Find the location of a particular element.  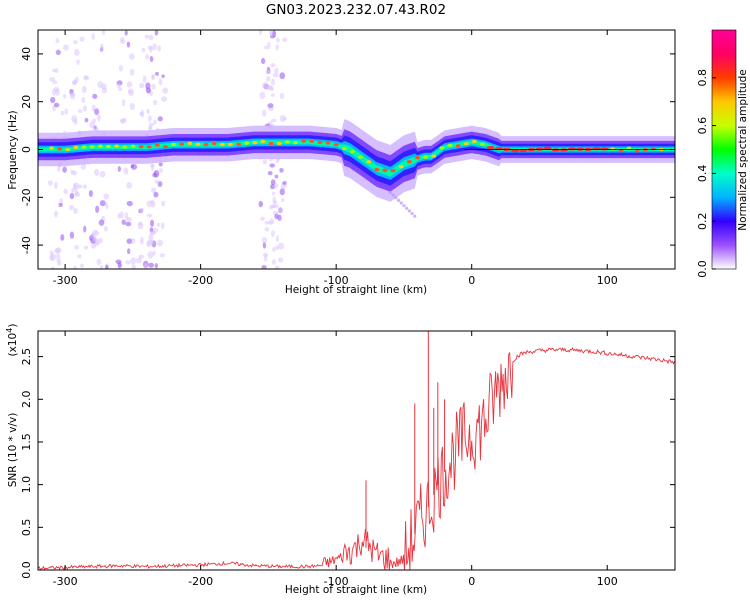

spectrogram-x-tick-label: -200 is located at coordinates (200, 280).